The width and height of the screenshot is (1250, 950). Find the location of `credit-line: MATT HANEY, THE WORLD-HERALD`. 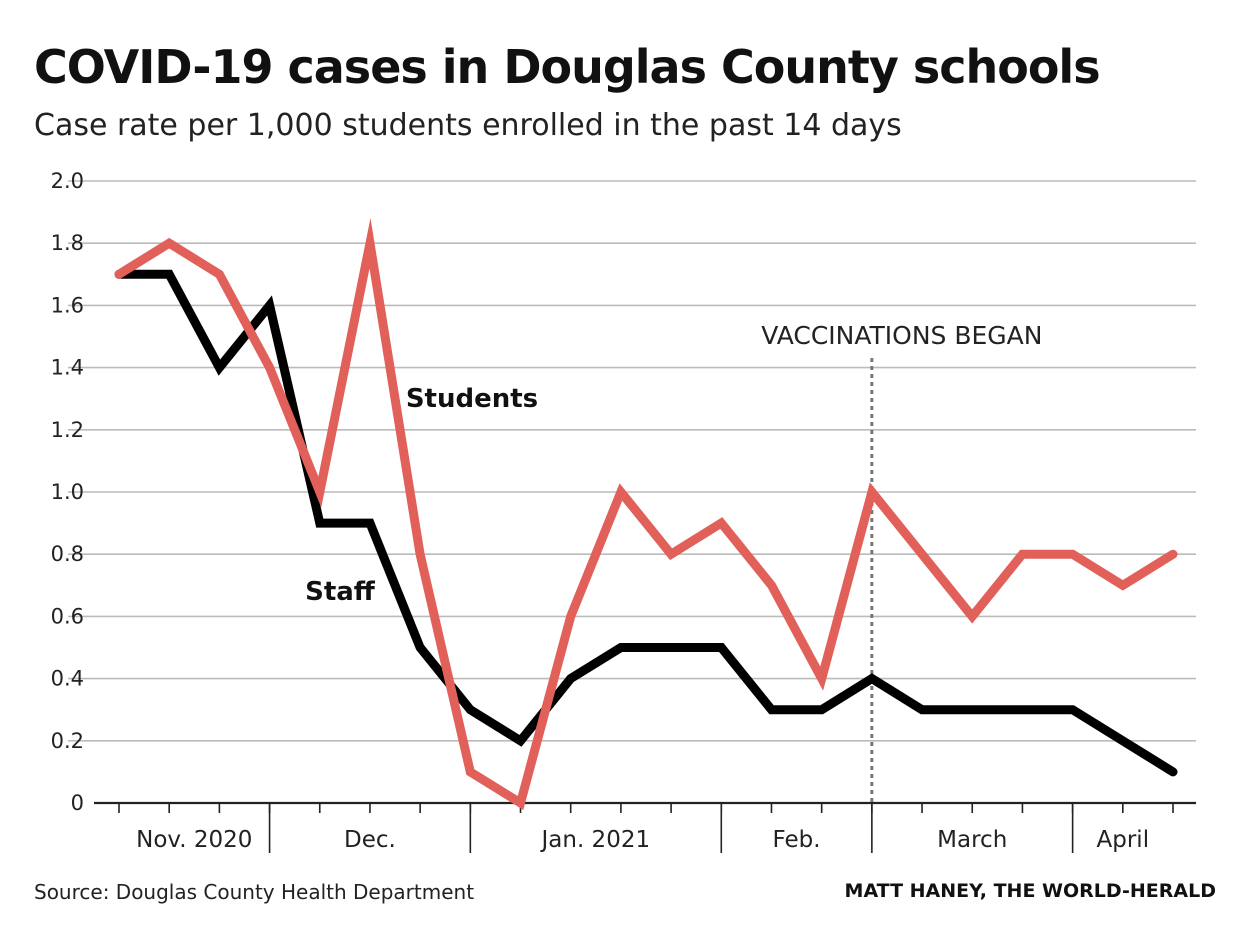

credit-line: MATT HANEY, THE WORLD-HERALD is located at coordinates (1030, 891).